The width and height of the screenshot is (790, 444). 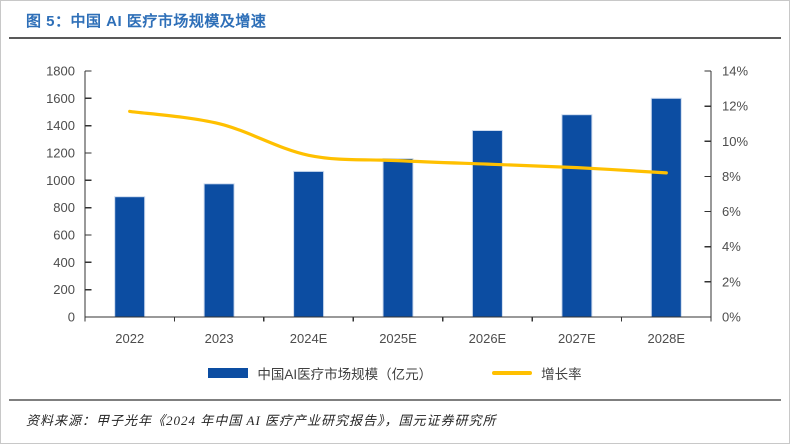 I want to click on bar-2024E, so click(x=309, y=244).